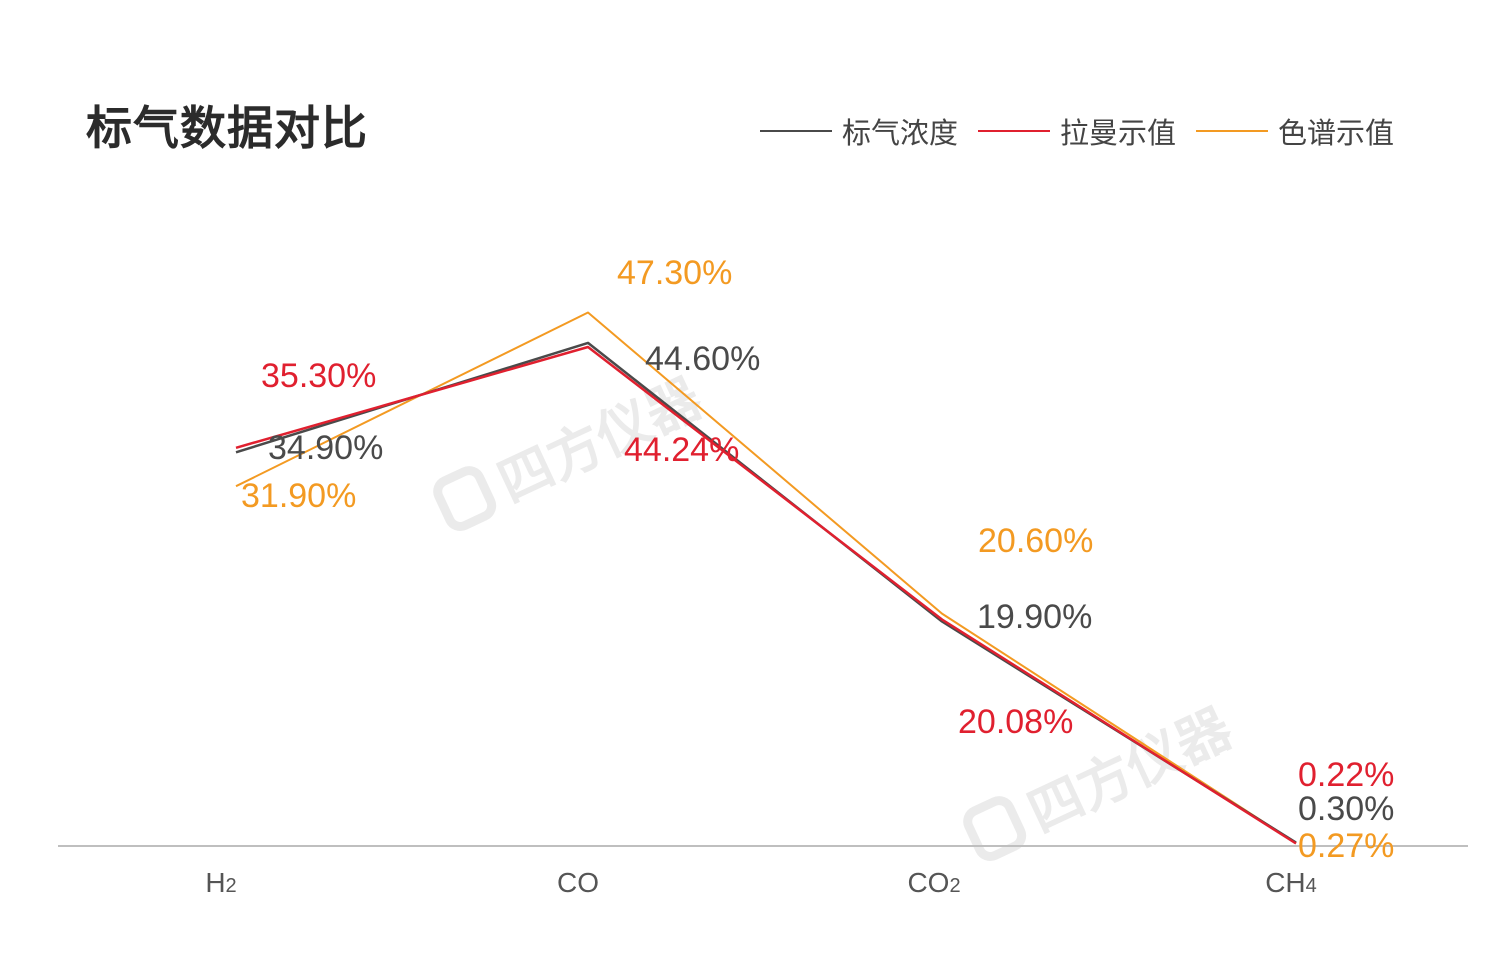  What do you see at coordinates (220, 882) in the screenshot?
I see `x-tick-label: H2` at bounding box center [220, 882].